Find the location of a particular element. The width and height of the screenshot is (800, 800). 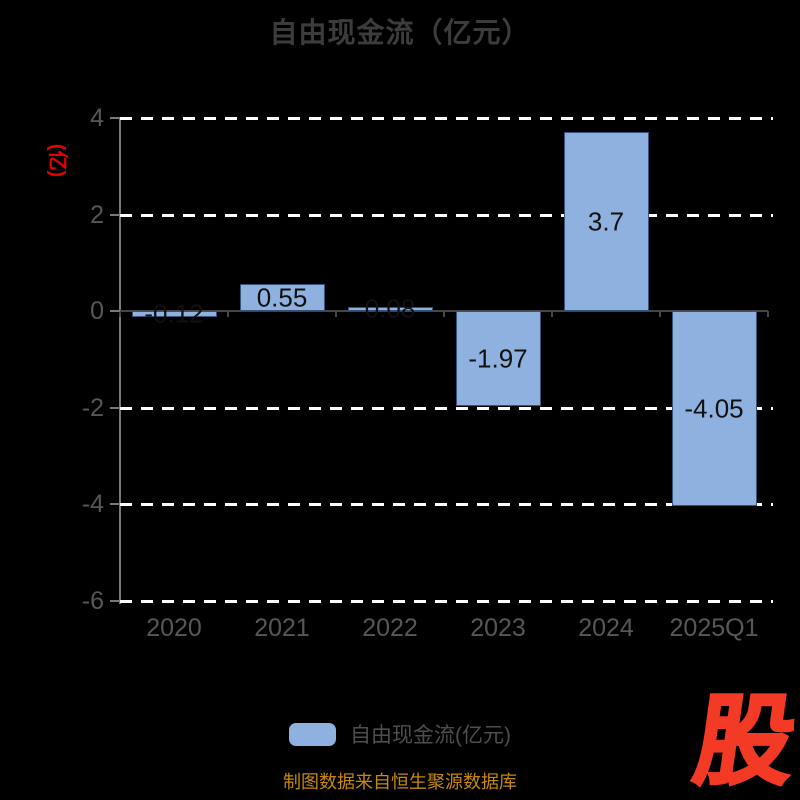

bar-2024 is located at coordinates (606, 221).